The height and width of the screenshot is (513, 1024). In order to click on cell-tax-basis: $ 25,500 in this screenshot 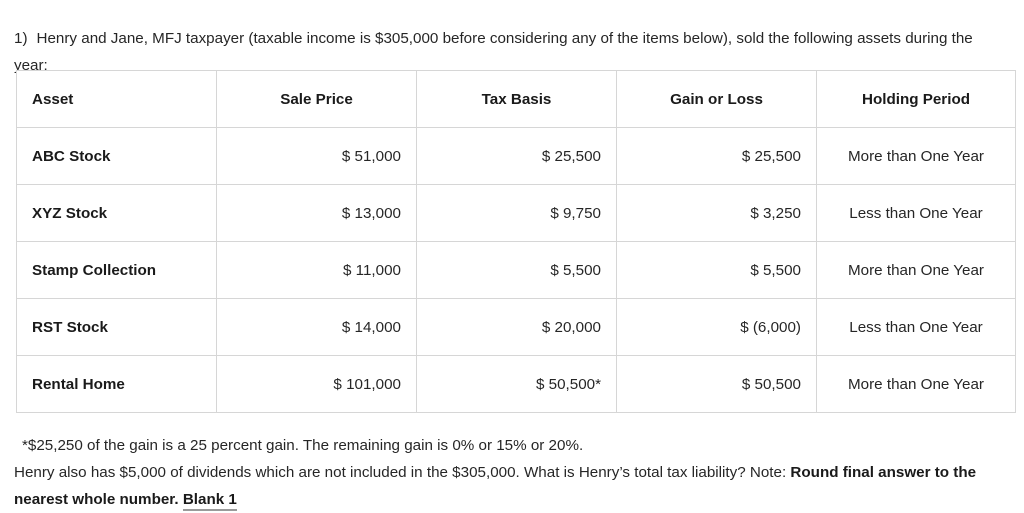, I will do `click(516, 156)`.